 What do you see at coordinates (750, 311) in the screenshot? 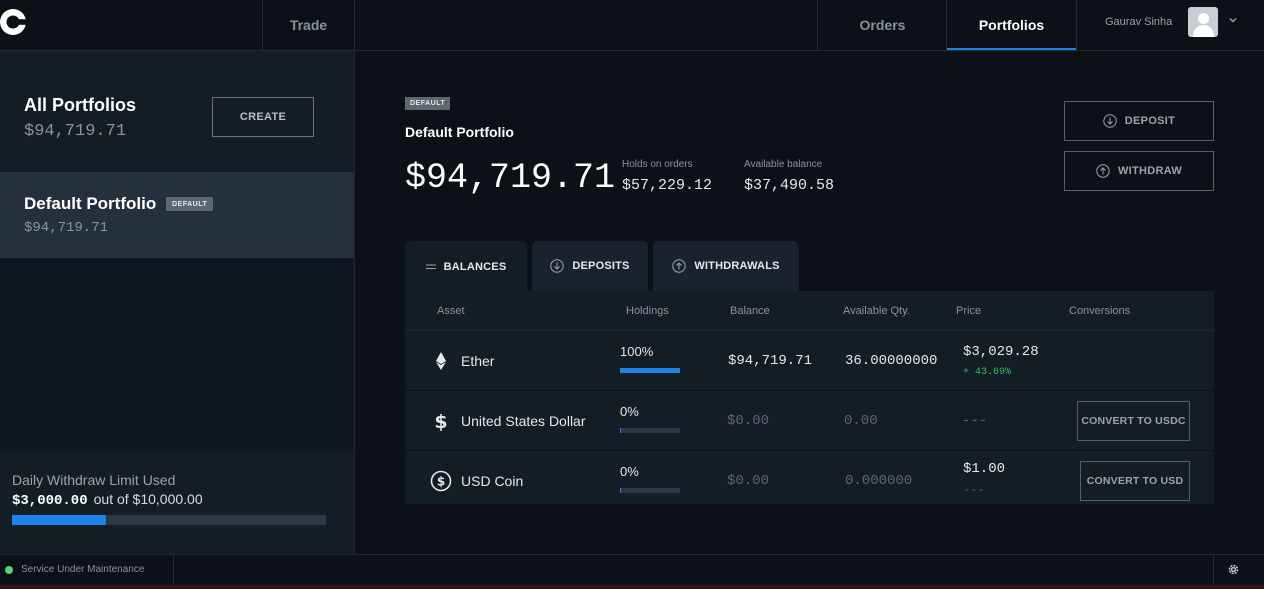
I see `header-balance: Balance` at bounding box center [750, 311].